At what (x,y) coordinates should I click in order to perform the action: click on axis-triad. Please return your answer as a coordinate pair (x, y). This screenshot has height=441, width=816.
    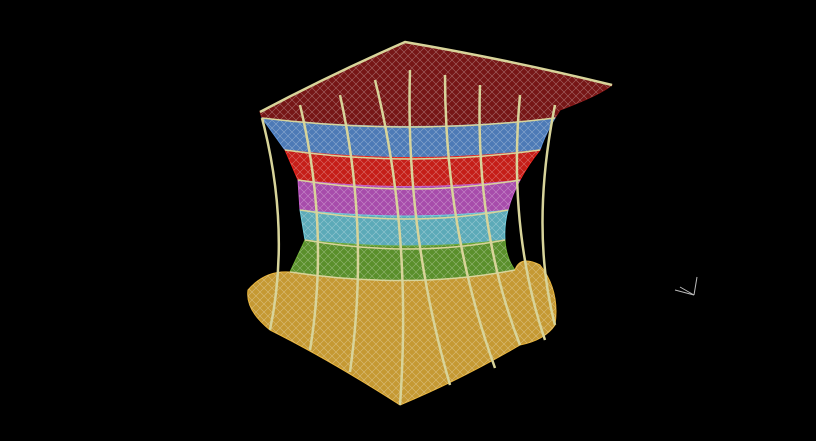
    Looking at the image, I should click on (686, 286).